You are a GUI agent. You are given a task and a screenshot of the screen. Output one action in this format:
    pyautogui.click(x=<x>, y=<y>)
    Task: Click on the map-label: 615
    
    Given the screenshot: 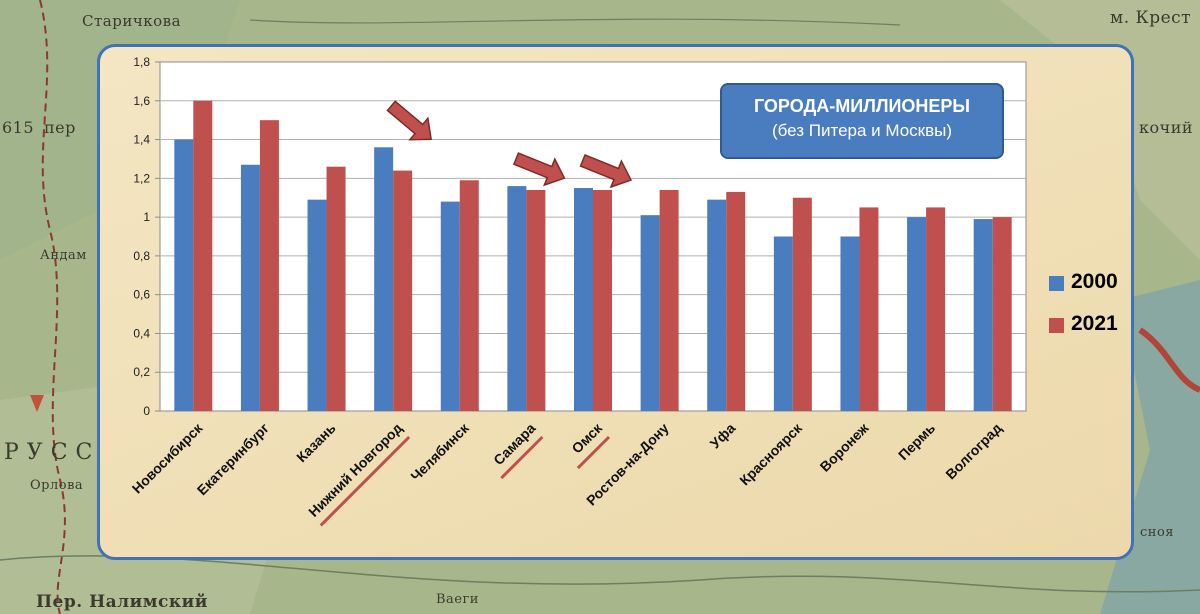 What is the action you would take?
    pyautogui.click(x=18, y=127)
    